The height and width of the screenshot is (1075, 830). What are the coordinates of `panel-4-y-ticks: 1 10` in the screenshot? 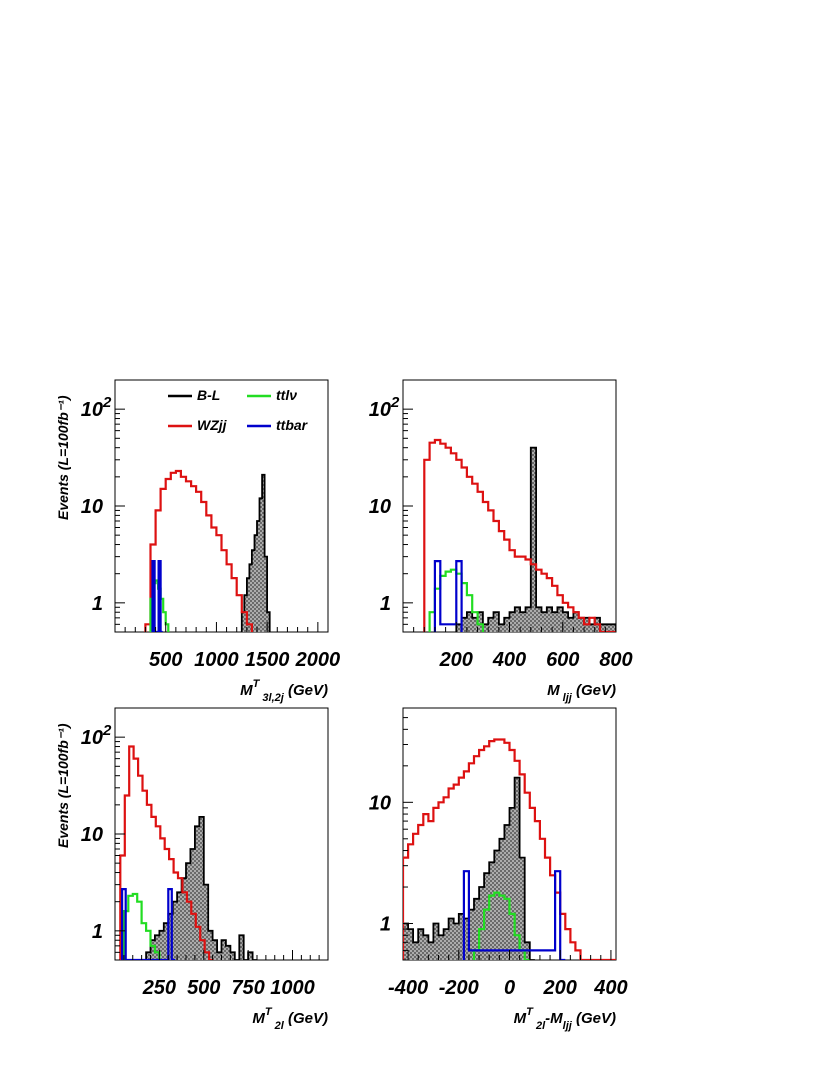 It's located at (391, 834).